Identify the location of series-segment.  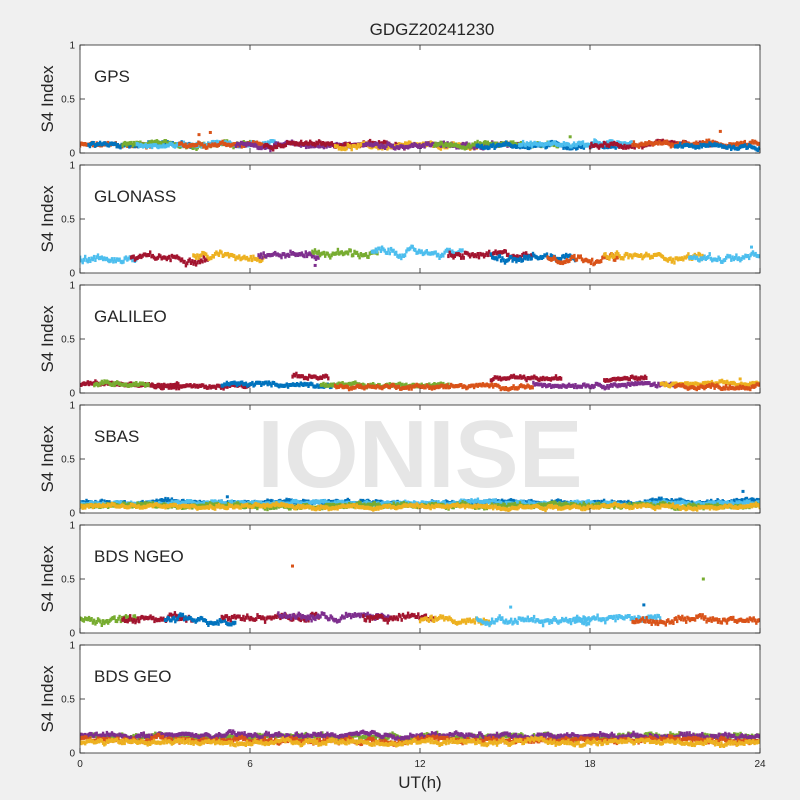
(228, 256).